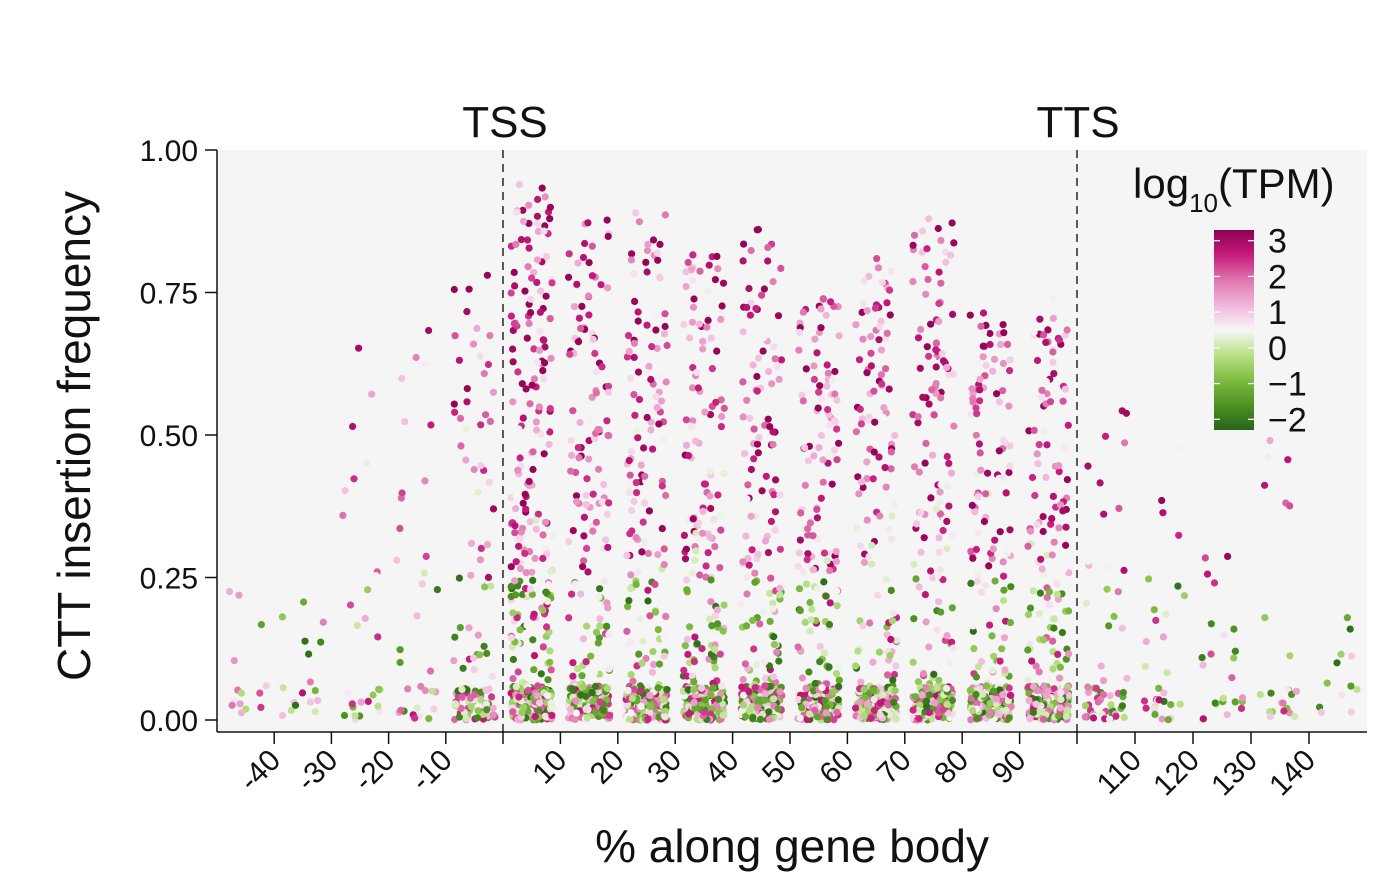 The height and width of the screenshot is (891, 1384). What do you see at coordinates (74, 436) in the screenshot?
I see `y-axis-title: CTT insertion frequency` at bounding box center [74, 436].